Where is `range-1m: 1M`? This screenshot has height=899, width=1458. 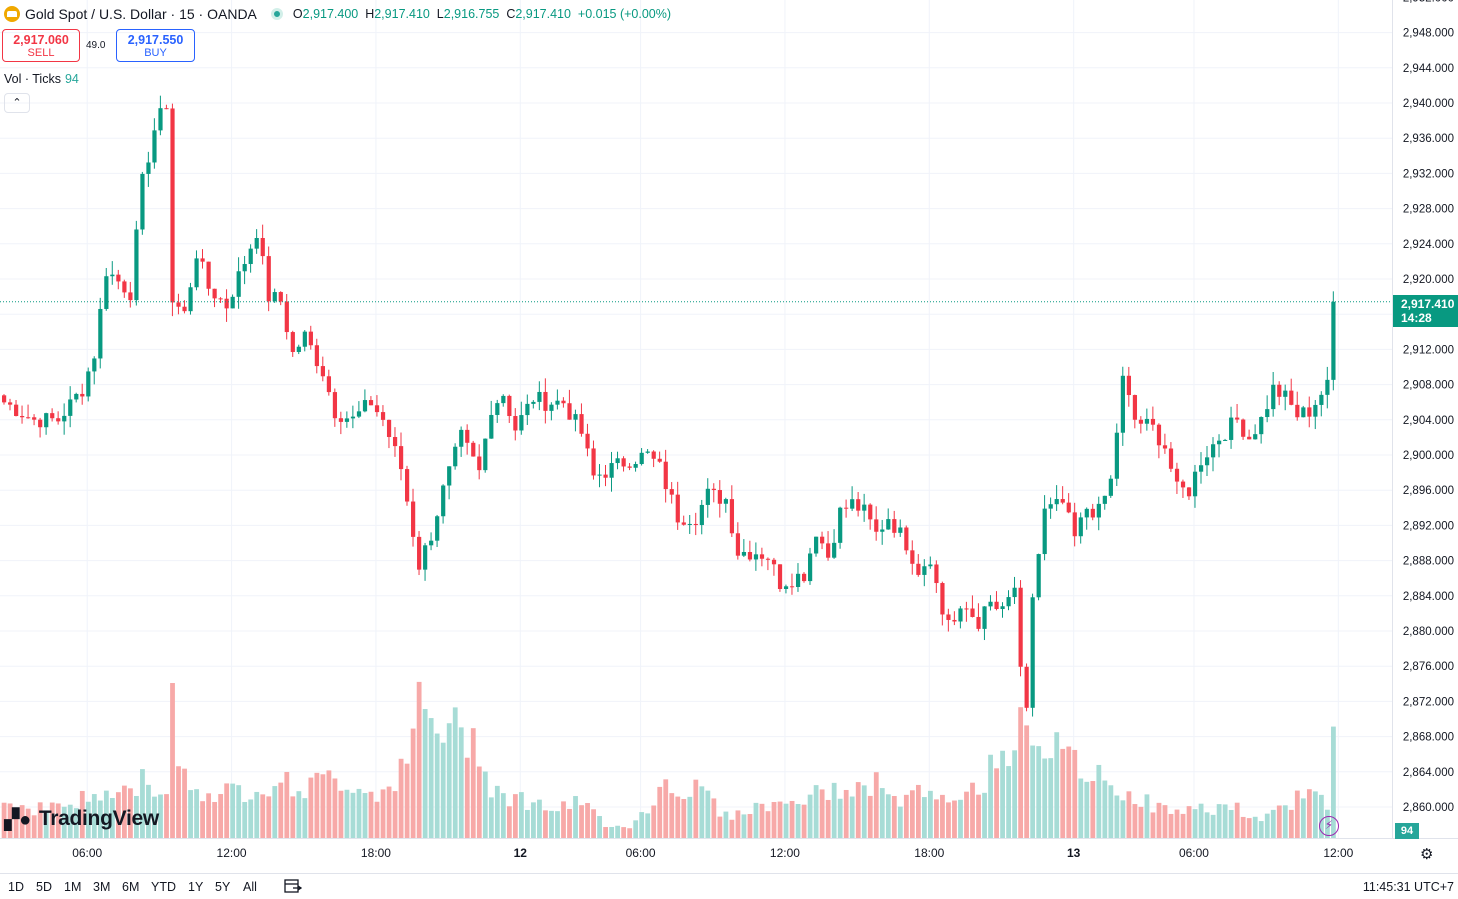
range-1m: 1M is located at coordinates (73, 887).